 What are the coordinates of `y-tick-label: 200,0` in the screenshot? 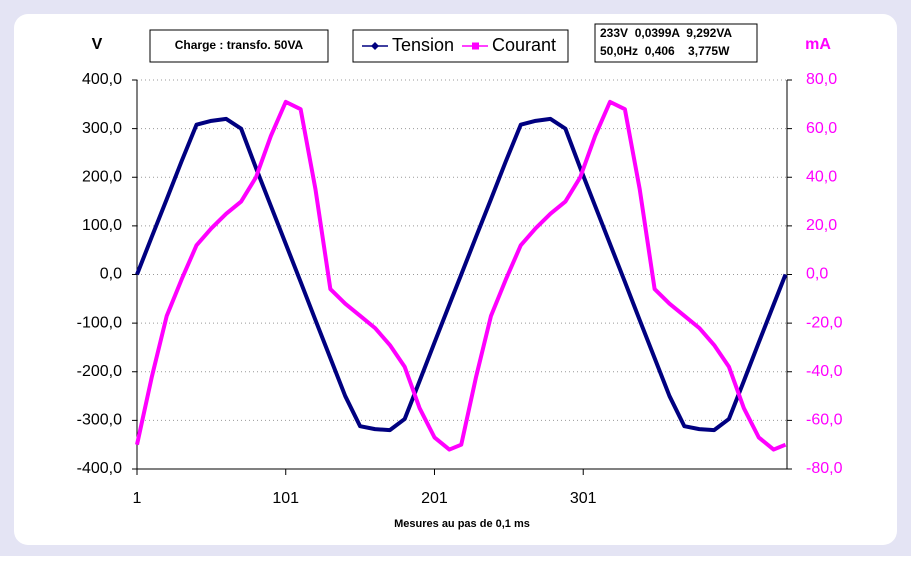 It's located at (102, 176).